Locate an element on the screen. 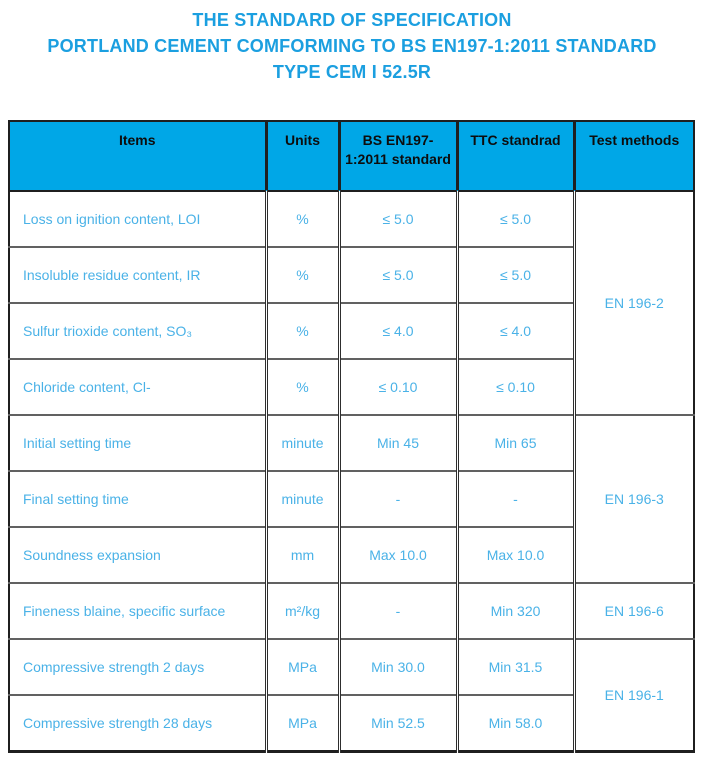  cell-item: Chloride content, Cl- is located at coordinates (137, 386).